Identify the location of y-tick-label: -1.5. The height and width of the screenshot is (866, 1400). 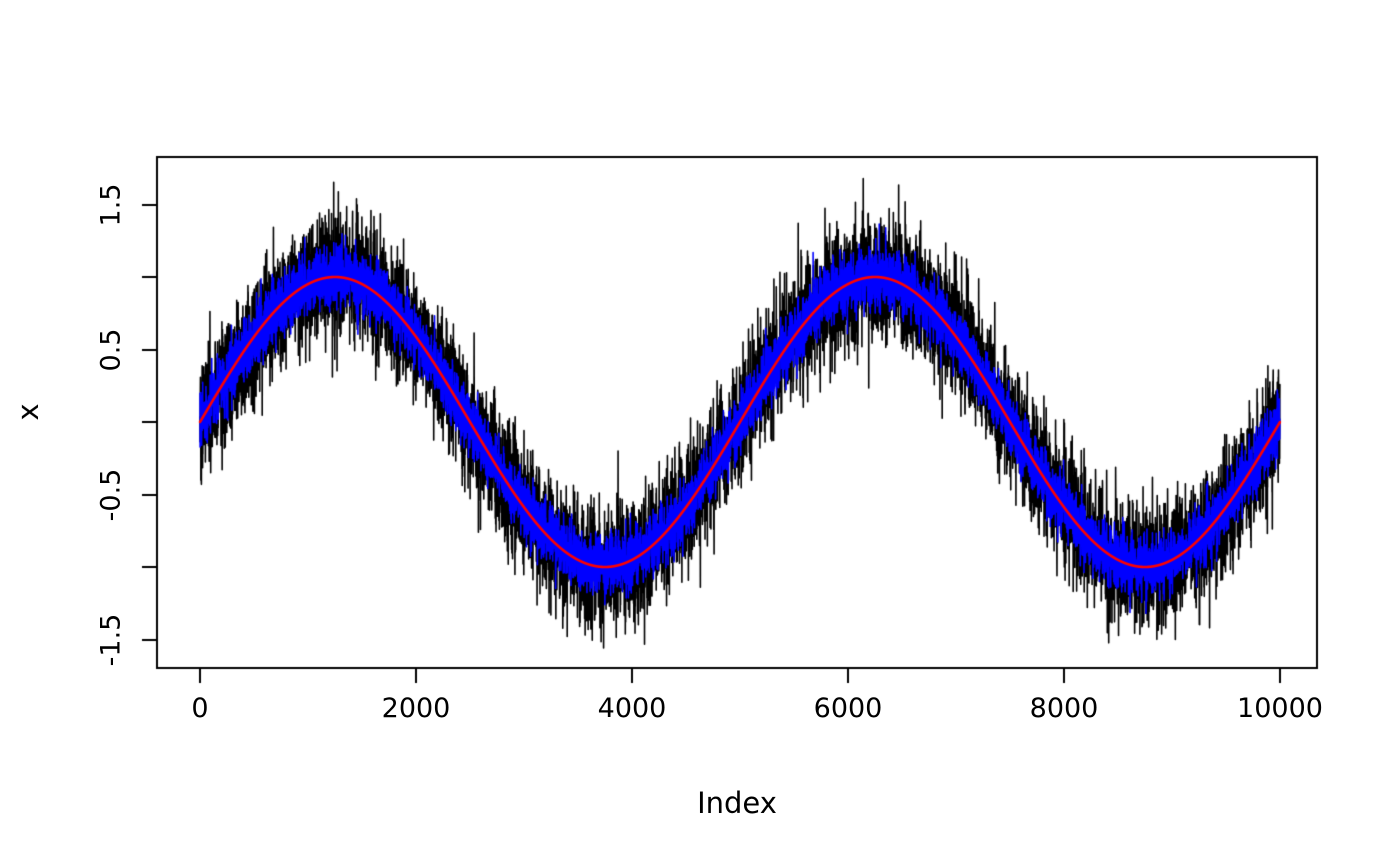
(111, 639).